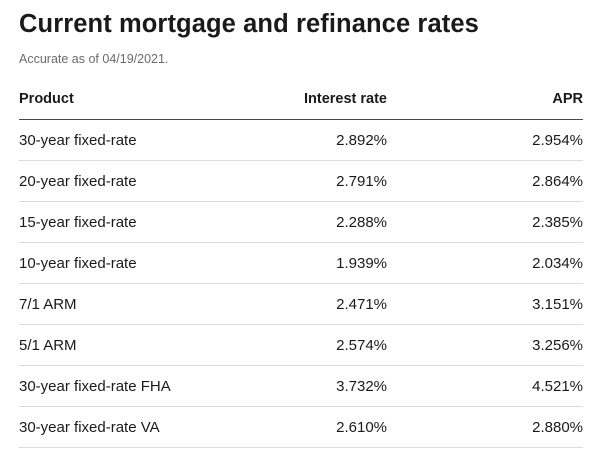 This screenshot has height=466, width=616. I want to click on product-cell: 15-year fixed-rate, so click(134, 222).